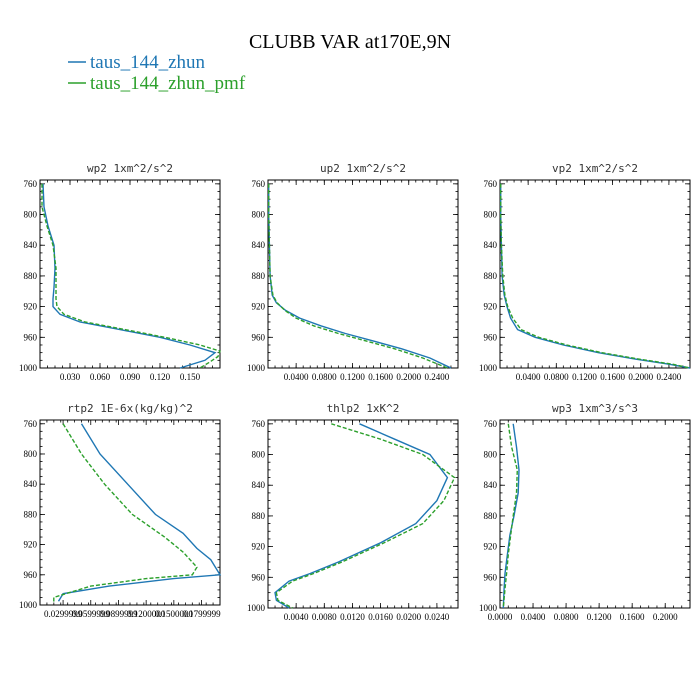 This screenshot has width=700, height=700. What do you see at coordinates (91, 614) in the screenshot?
I see `x-tick-label: 0.0599999` at bounding box center [91, 614].